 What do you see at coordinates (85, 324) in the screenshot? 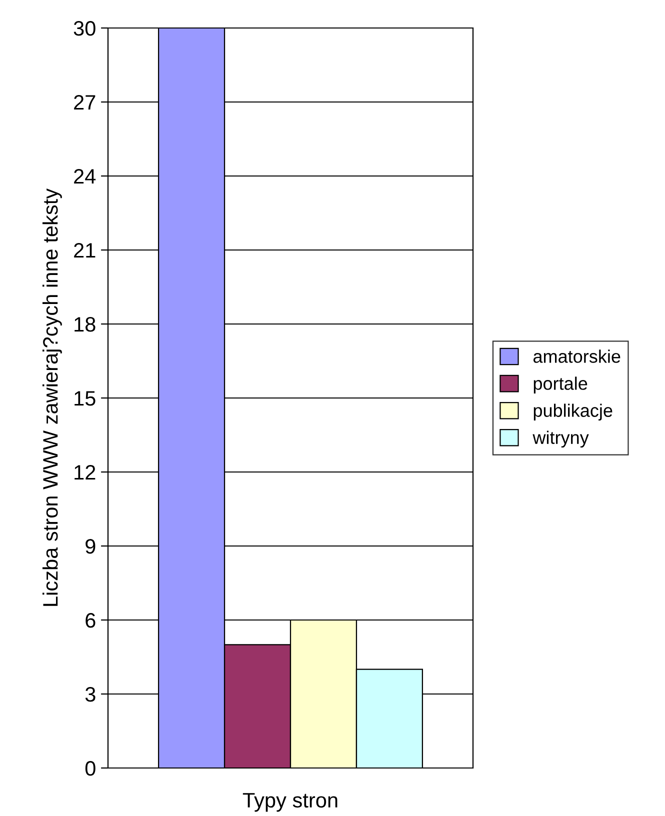
I see `y-tick-label: 18` at bounding box center [85, 324].